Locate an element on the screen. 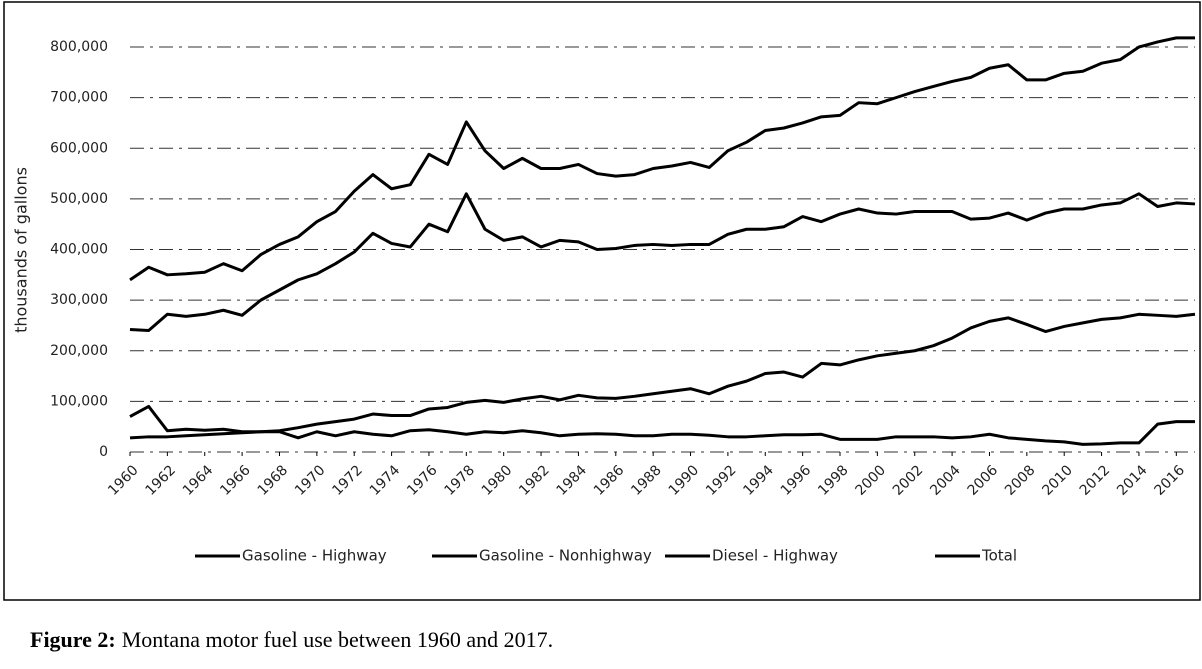 Image resolution: width=1202 pixels, height=669 pixels. y-tick-label: 600,000 is located at coordinates (79, 148).